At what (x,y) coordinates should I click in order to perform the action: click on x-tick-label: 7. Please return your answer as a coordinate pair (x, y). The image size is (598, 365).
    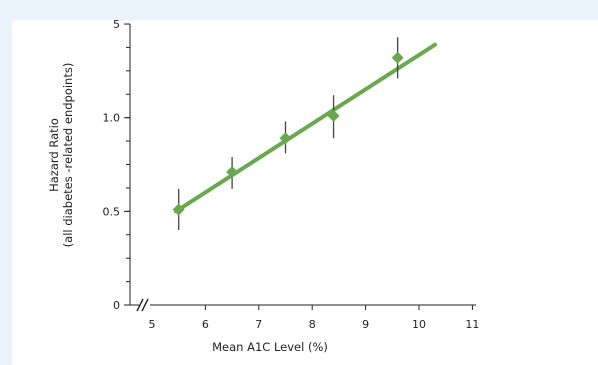
    Looking at the image, I should click on (258, 324).